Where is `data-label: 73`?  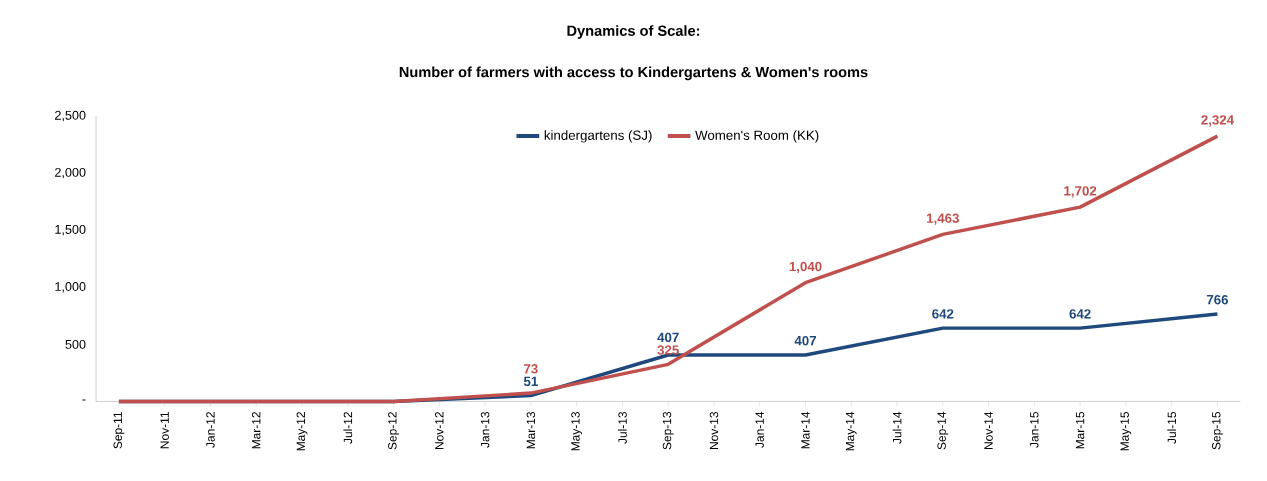
data-label: 73 is located at coordinates (531, 368).